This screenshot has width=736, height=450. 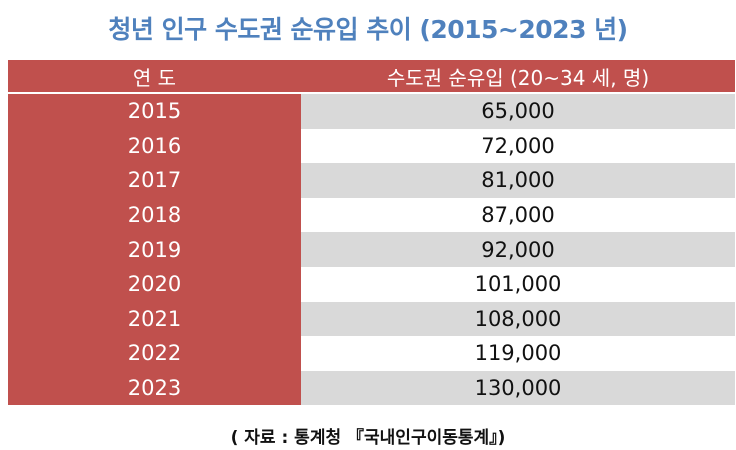 I want to click on table-header-row: 연 도 수도권 순유입 (20~34 세, 명), so click(x=371, y=77).